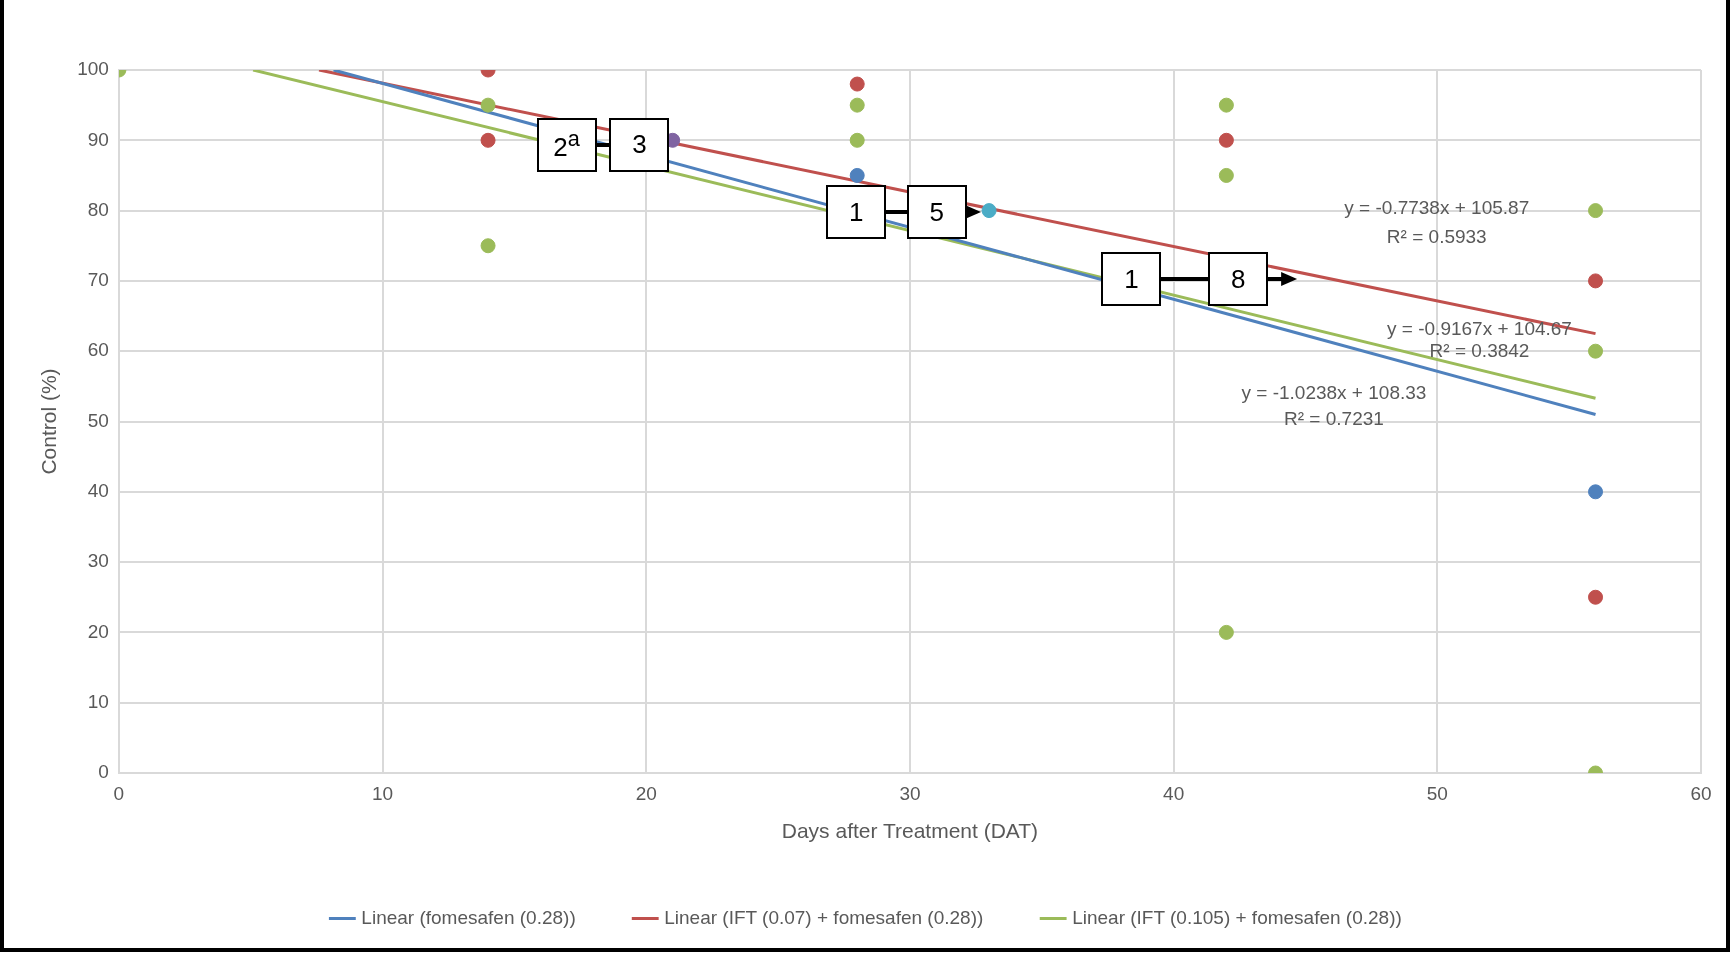 Image resolution: width=1730 pixels, height=956 pixels. What do you see at coordinates (1174, 793) in the screenshot?
I see `x-tick-label: 40` at bounding box center [1174, 793].